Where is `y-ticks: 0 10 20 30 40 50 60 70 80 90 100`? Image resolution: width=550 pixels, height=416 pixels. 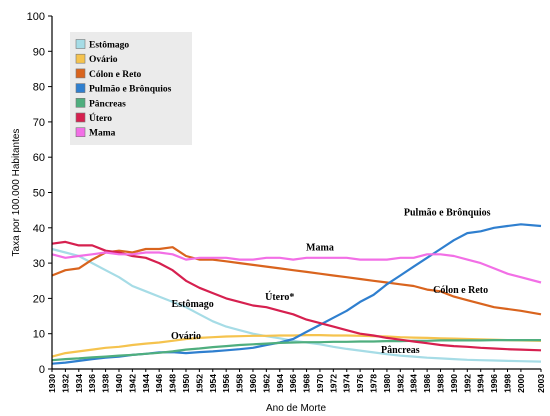 y-ticks: 0 10 20 30 40 50 60 70 80 90 100 is located at coordinates (39, 193).